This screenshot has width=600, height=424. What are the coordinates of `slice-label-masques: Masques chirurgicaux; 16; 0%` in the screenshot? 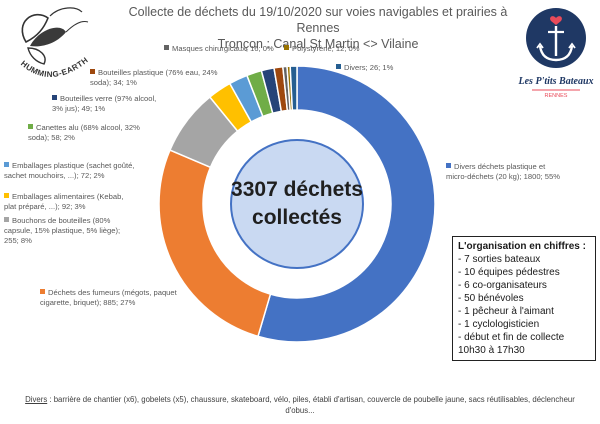 It's located at (234, 49).